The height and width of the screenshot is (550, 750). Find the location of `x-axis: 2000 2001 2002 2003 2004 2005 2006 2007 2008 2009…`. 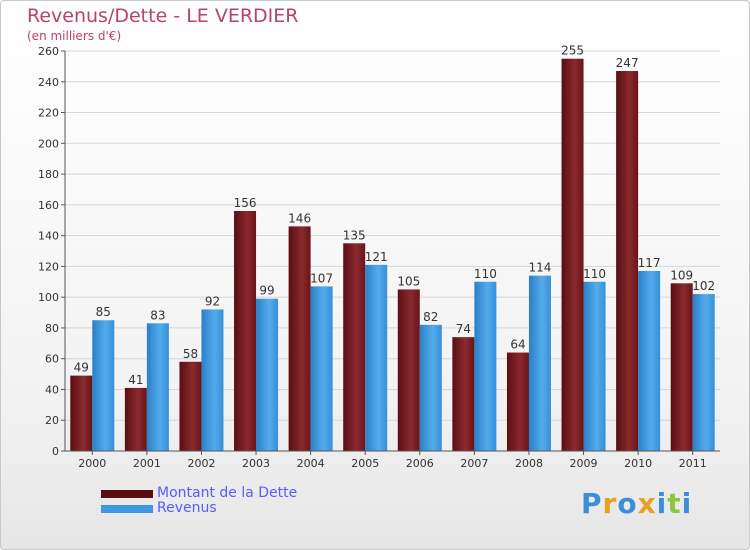

x-axis: 2000 2001 2002 2003 2004 2005 2006 2007 2008 2009… is located at coordinates (392, 460).